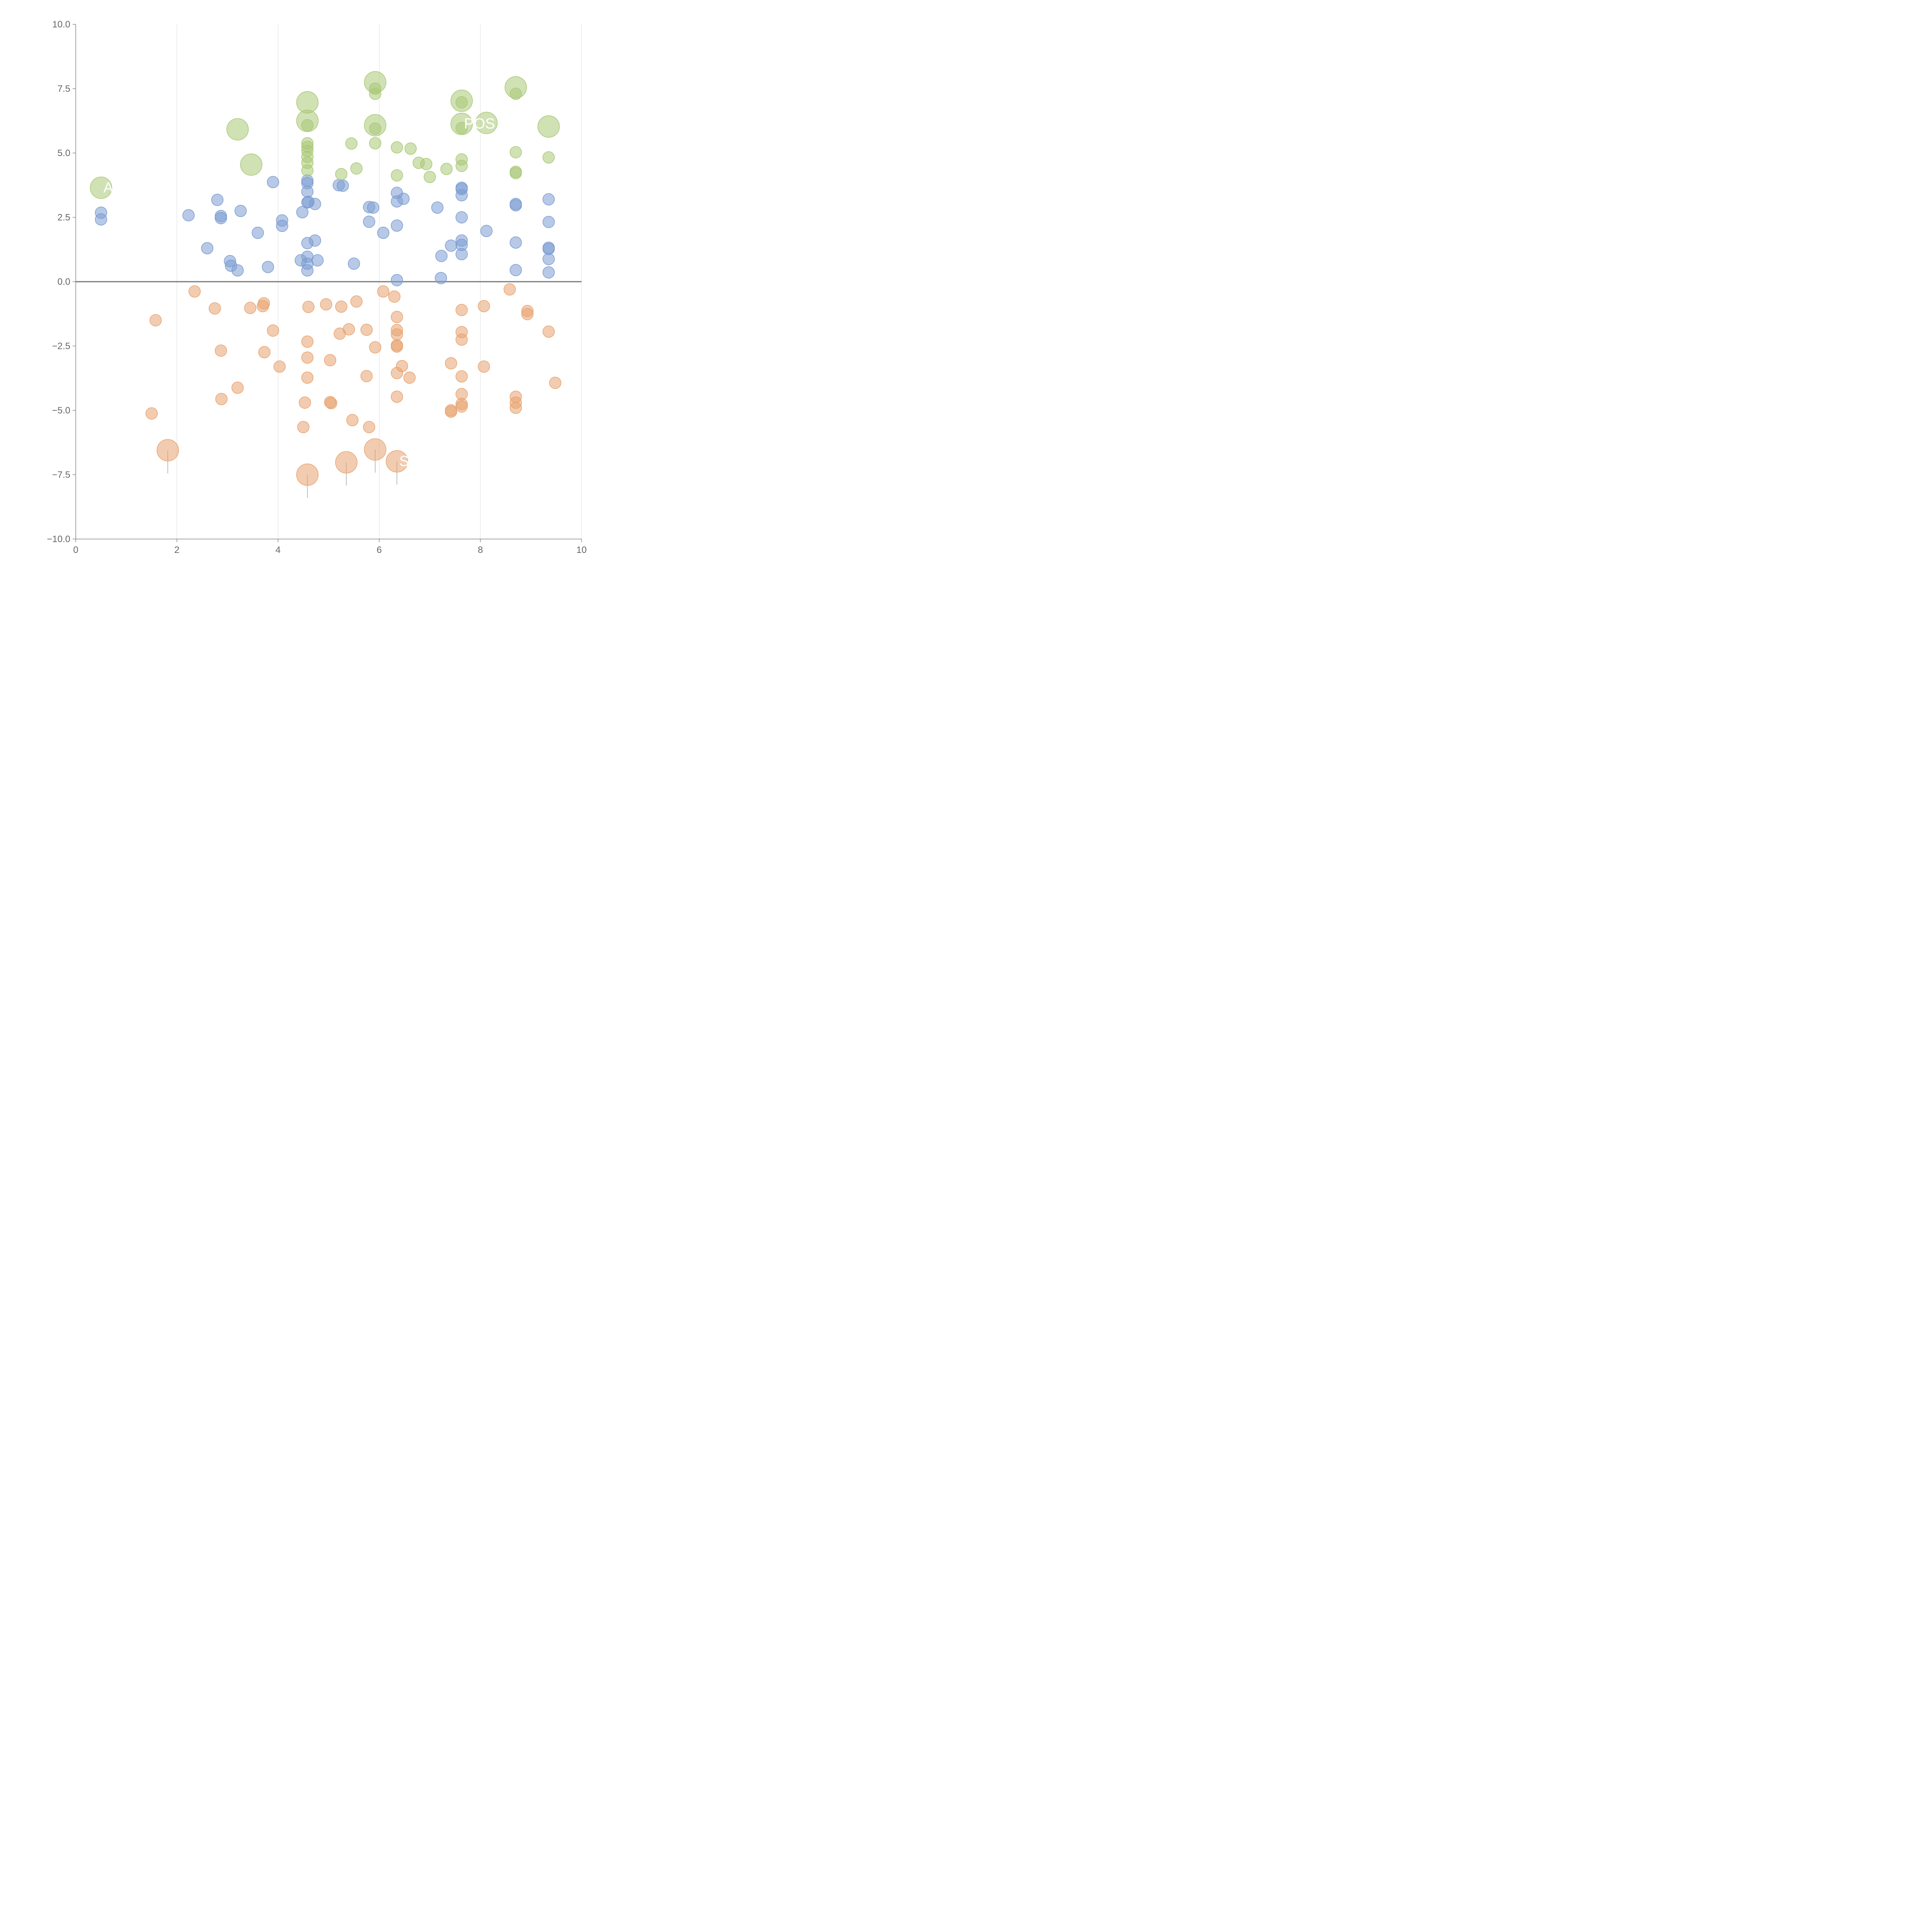 The height and width of the screenshot is (1932, 1932). What do you see at coordinates (299, 292) in the screenshot?
I see `point-labels: ATO POS SUI` at bounding box center [299, 292].